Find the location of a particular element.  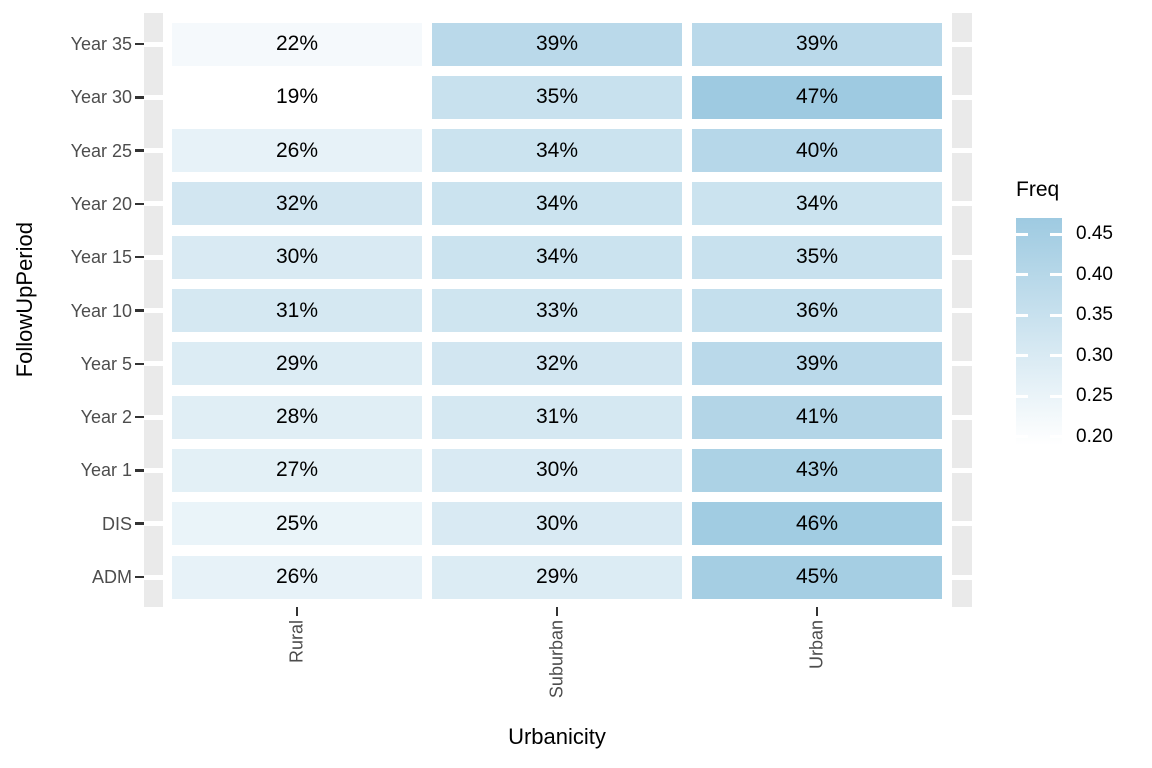

heatmap-cell: 25% is located at coordinates (297, 524).